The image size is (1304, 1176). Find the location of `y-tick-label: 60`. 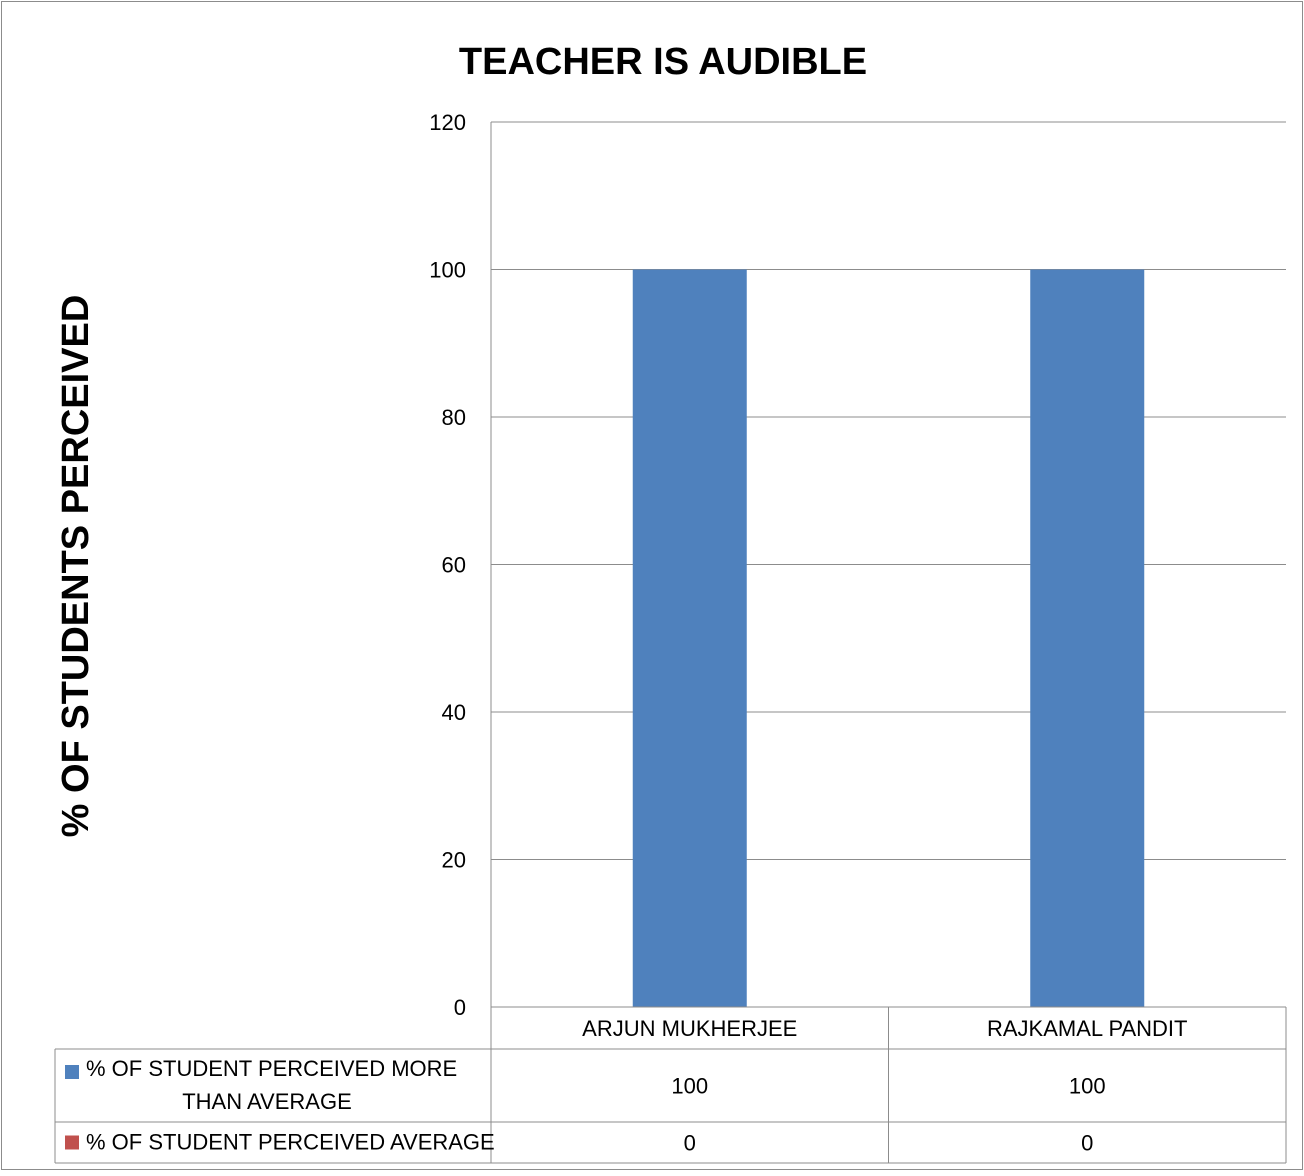

y-tick-label: 60 is located at coordinates (454, 565).